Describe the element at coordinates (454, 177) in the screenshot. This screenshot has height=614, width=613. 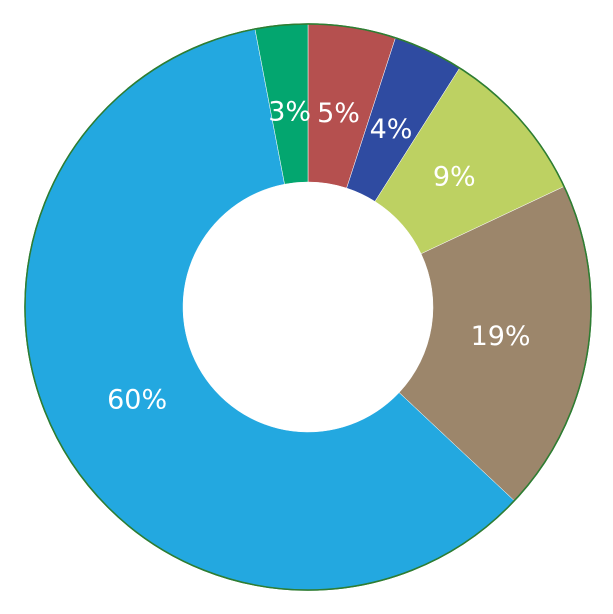
I see `value-label: 9%` at that location.